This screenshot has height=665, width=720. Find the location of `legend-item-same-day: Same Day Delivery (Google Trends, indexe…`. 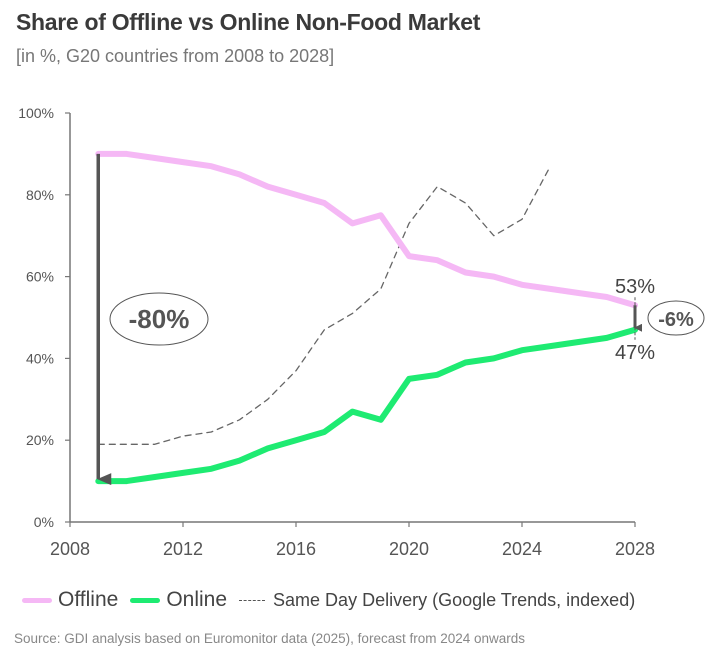

legend-item-same-day: Same Day Delivery (Google Trends, indexe… is located at coordinates (437, 600).